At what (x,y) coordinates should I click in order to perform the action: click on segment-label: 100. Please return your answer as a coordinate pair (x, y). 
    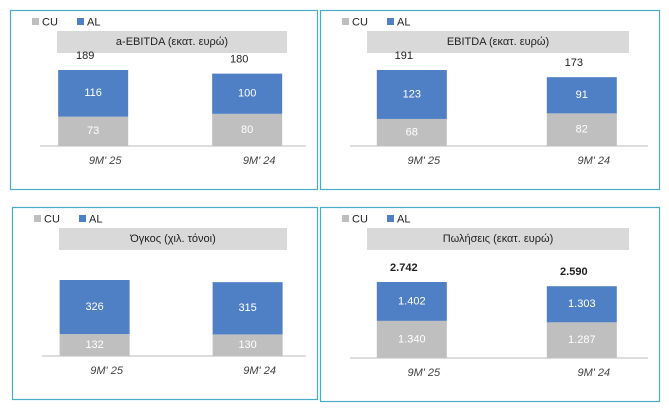
    Looking at the image, I should click on (247, 94).